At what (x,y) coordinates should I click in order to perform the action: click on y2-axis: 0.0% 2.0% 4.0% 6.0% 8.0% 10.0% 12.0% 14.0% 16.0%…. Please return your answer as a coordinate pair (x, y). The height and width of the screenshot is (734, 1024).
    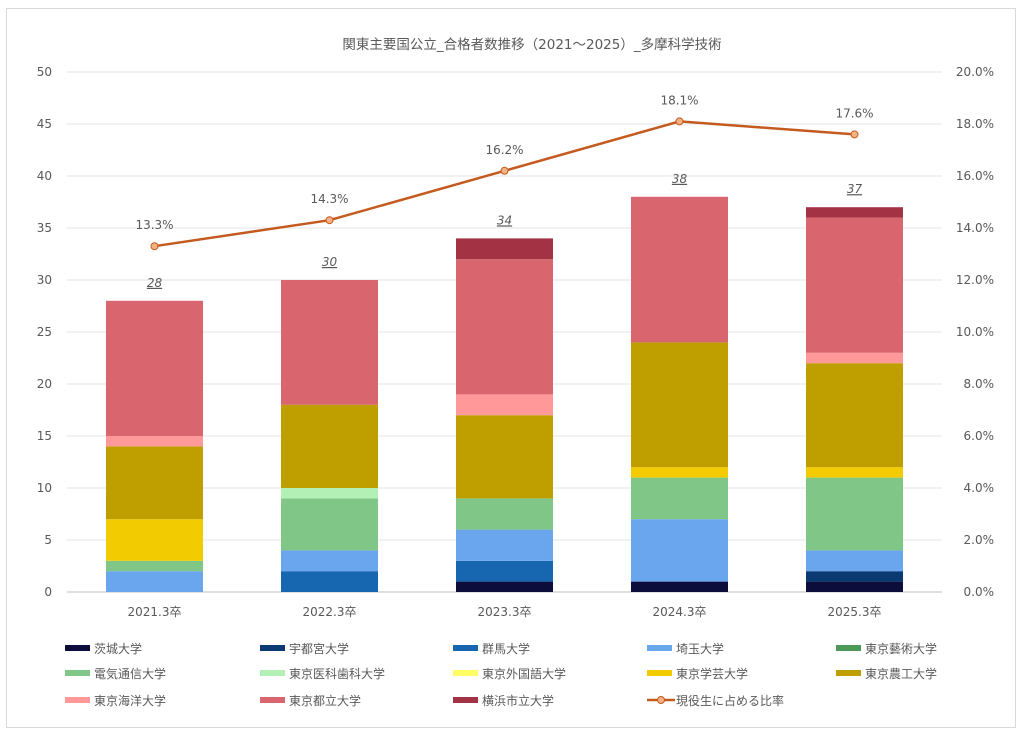
    Looking at the image, I should click on (975, 332).